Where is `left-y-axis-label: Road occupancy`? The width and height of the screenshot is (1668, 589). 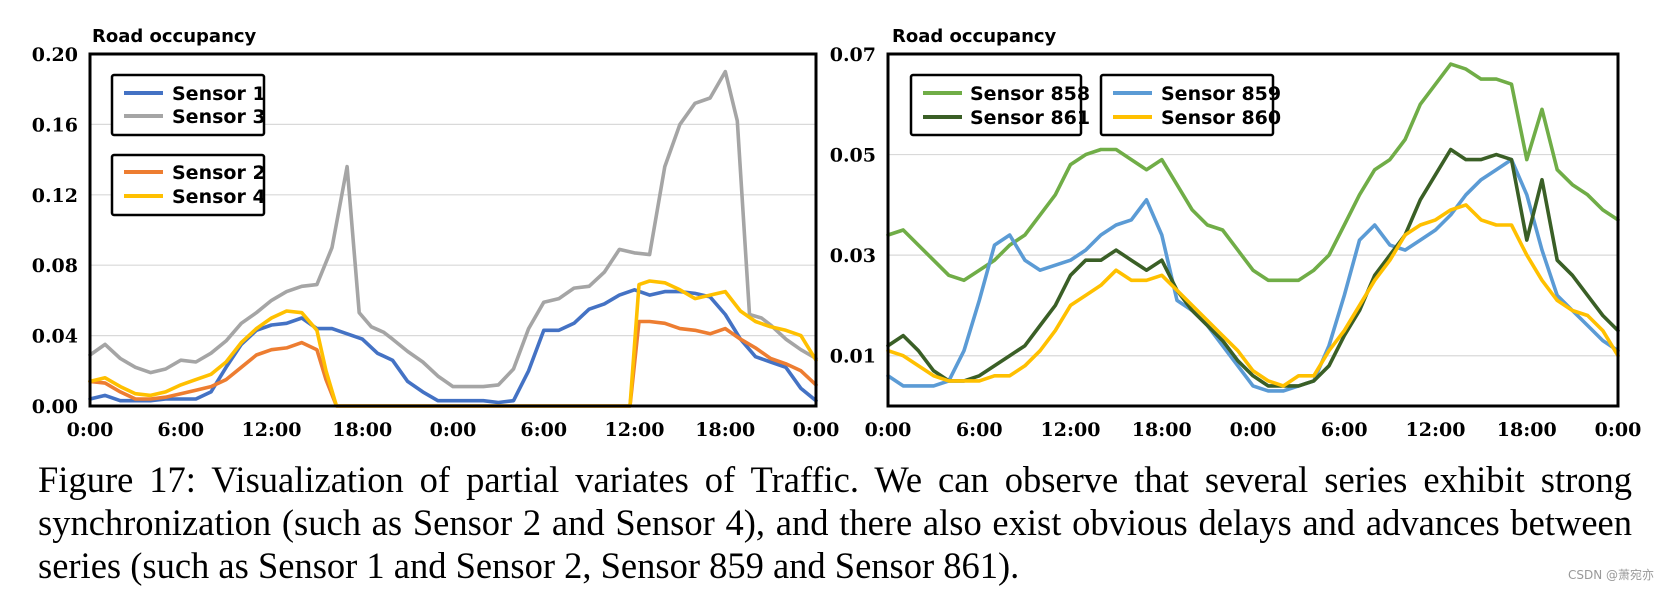
left-y-axis-label: Road occupancy is located at coordinates (174, 36).